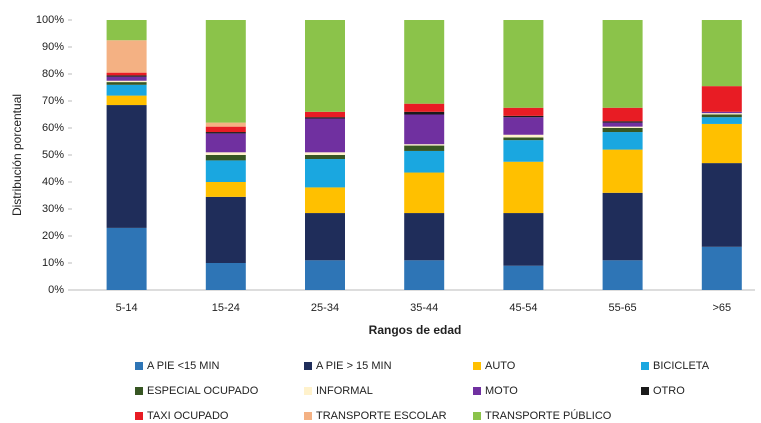 The width and height of the screenshot is (761, 423). What do you see at coordinates (354, 366) in the screenshot?
I see `legend-label: A PIE > 15 MIN` at bounding box center [354, 366].